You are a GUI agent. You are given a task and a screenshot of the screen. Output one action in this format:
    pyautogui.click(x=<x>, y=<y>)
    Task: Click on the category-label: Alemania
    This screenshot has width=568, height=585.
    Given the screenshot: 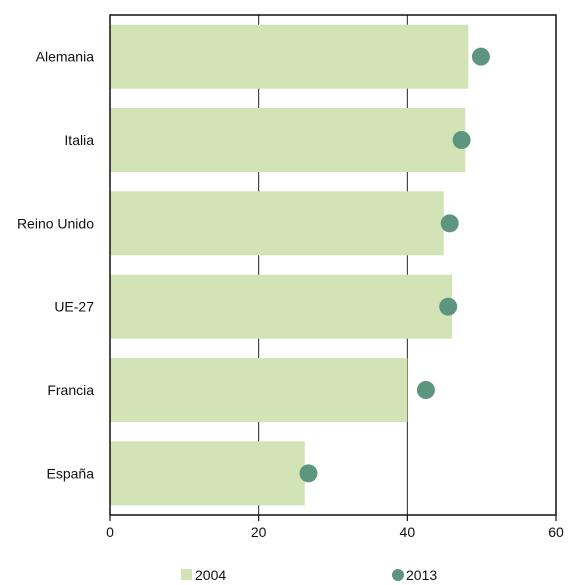 What is the action you would take?
    pyautogui.click(x=65, y=57)
    